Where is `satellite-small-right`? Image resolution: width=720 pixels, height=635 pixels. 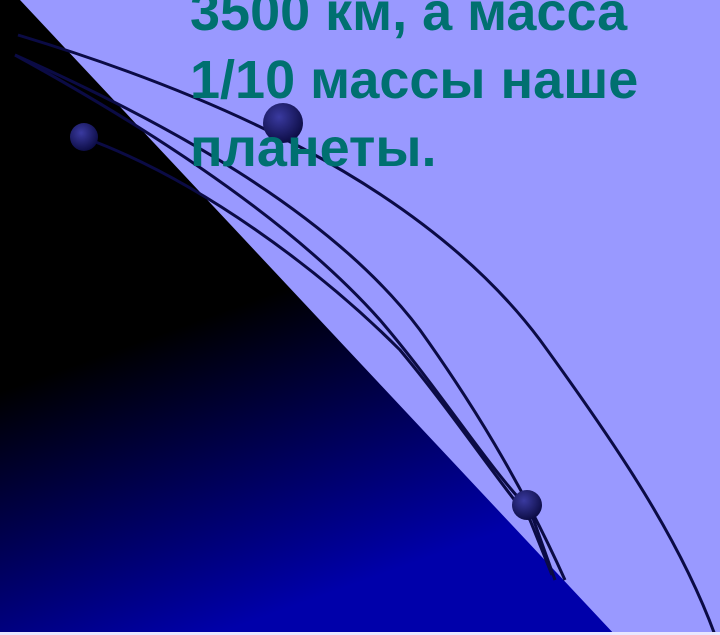
satellite-small-right is located at coordinates (527, 505).